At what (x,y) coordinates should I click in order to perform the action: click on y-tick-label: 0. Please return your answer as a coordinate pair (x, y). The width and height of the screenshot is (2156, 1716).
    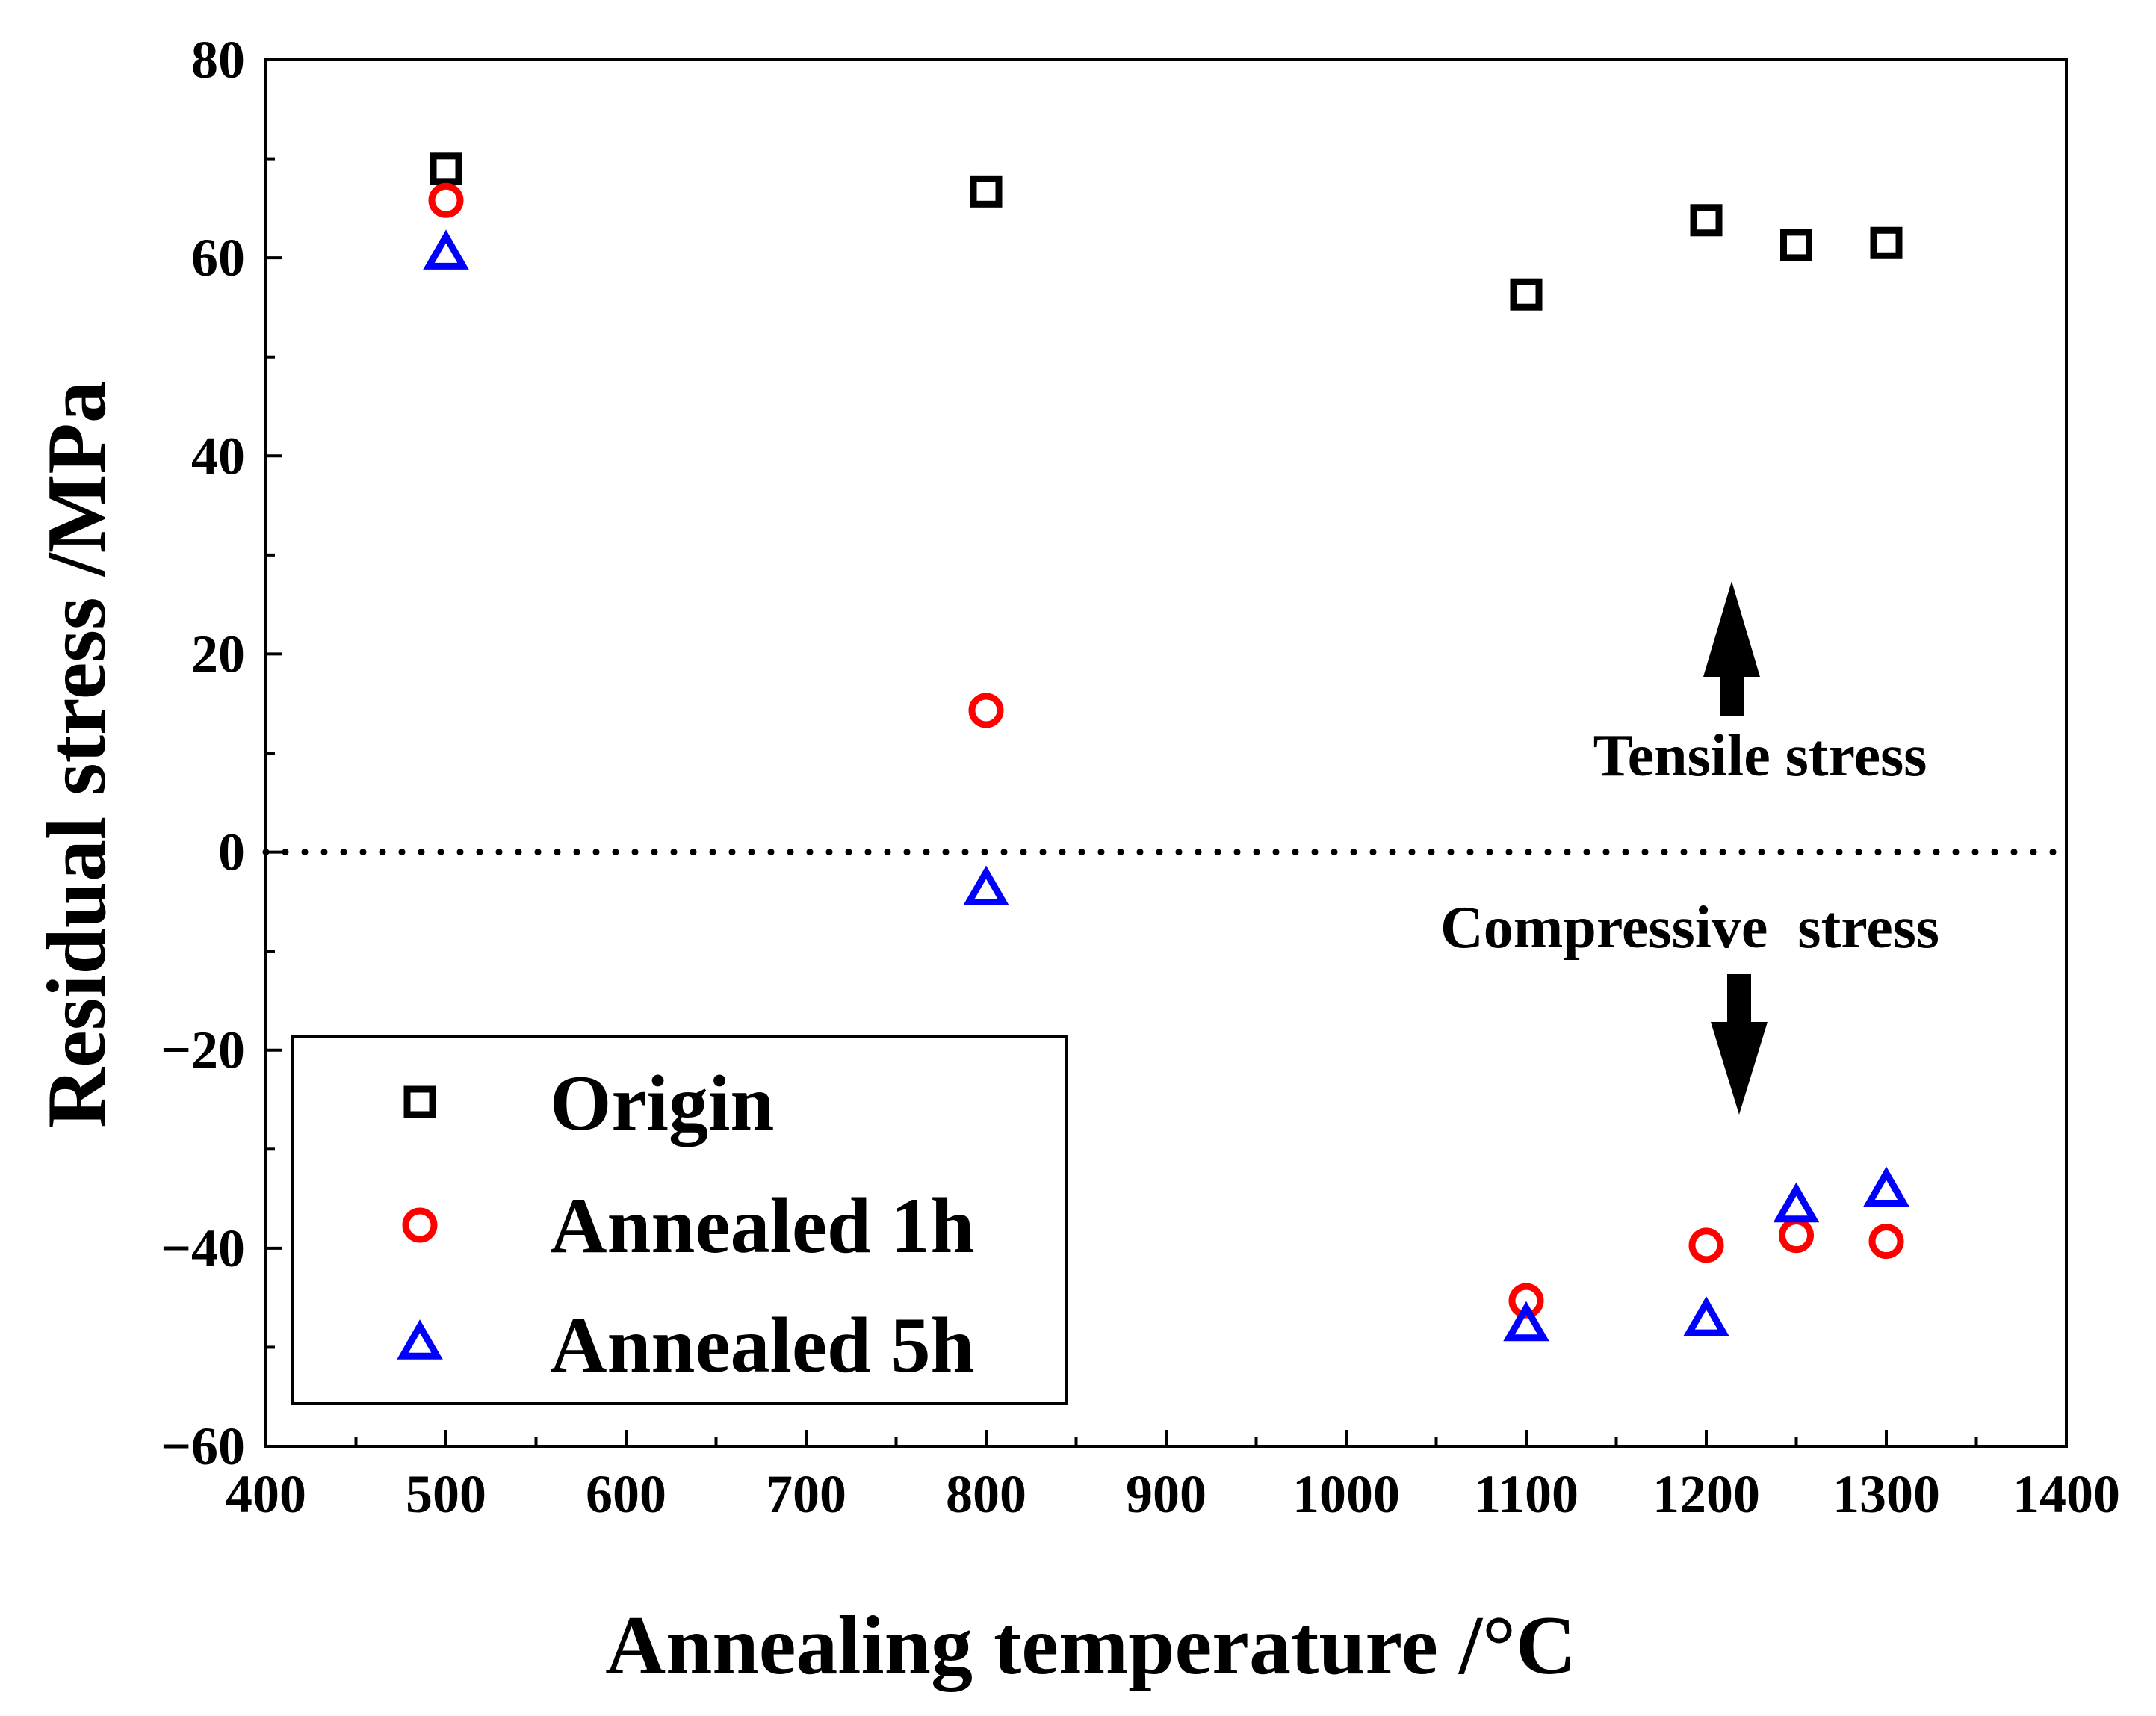
    Looking at the image, I should click on (231, 853).